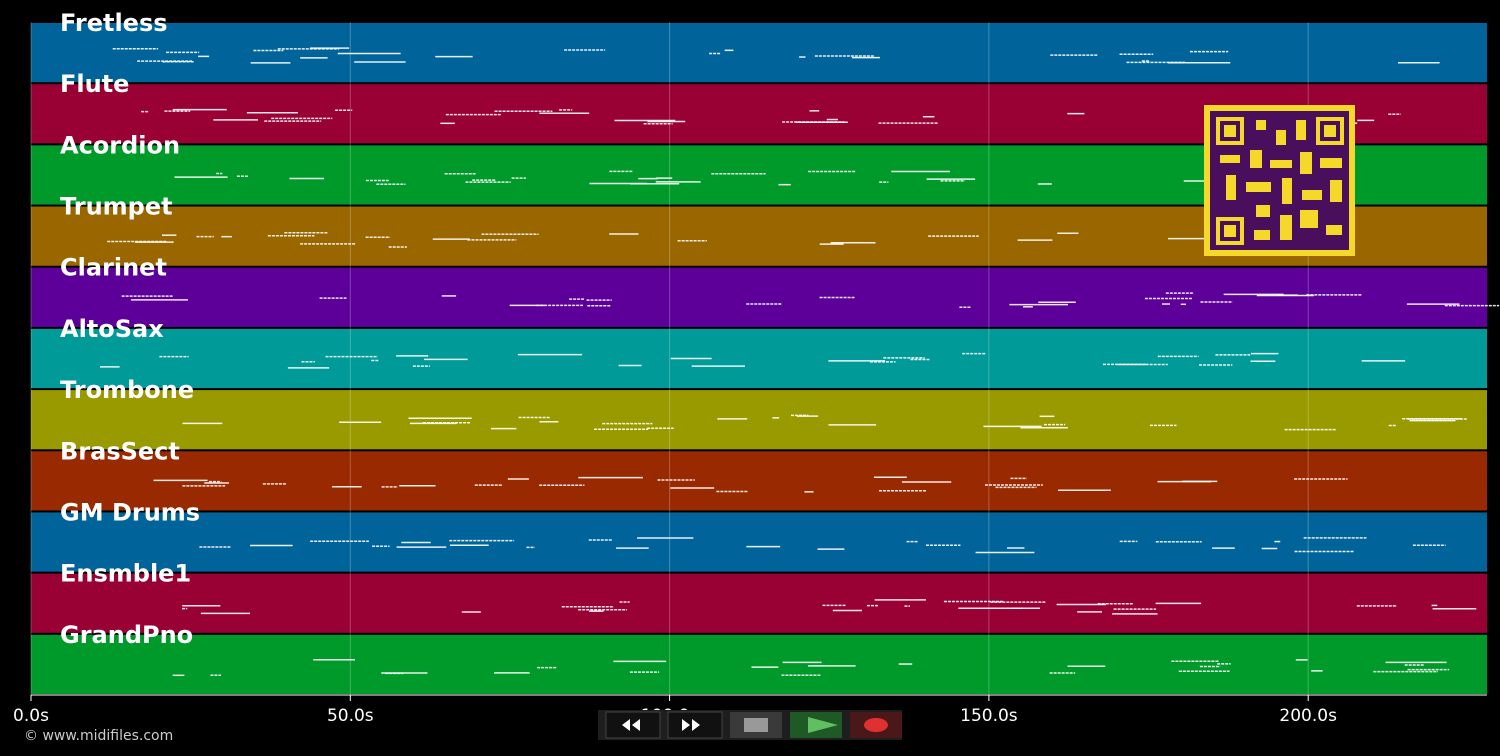 The width and height of the screenshot is (1500, 756). I want to click on tick-label: 150.0s, so click(989, 716).